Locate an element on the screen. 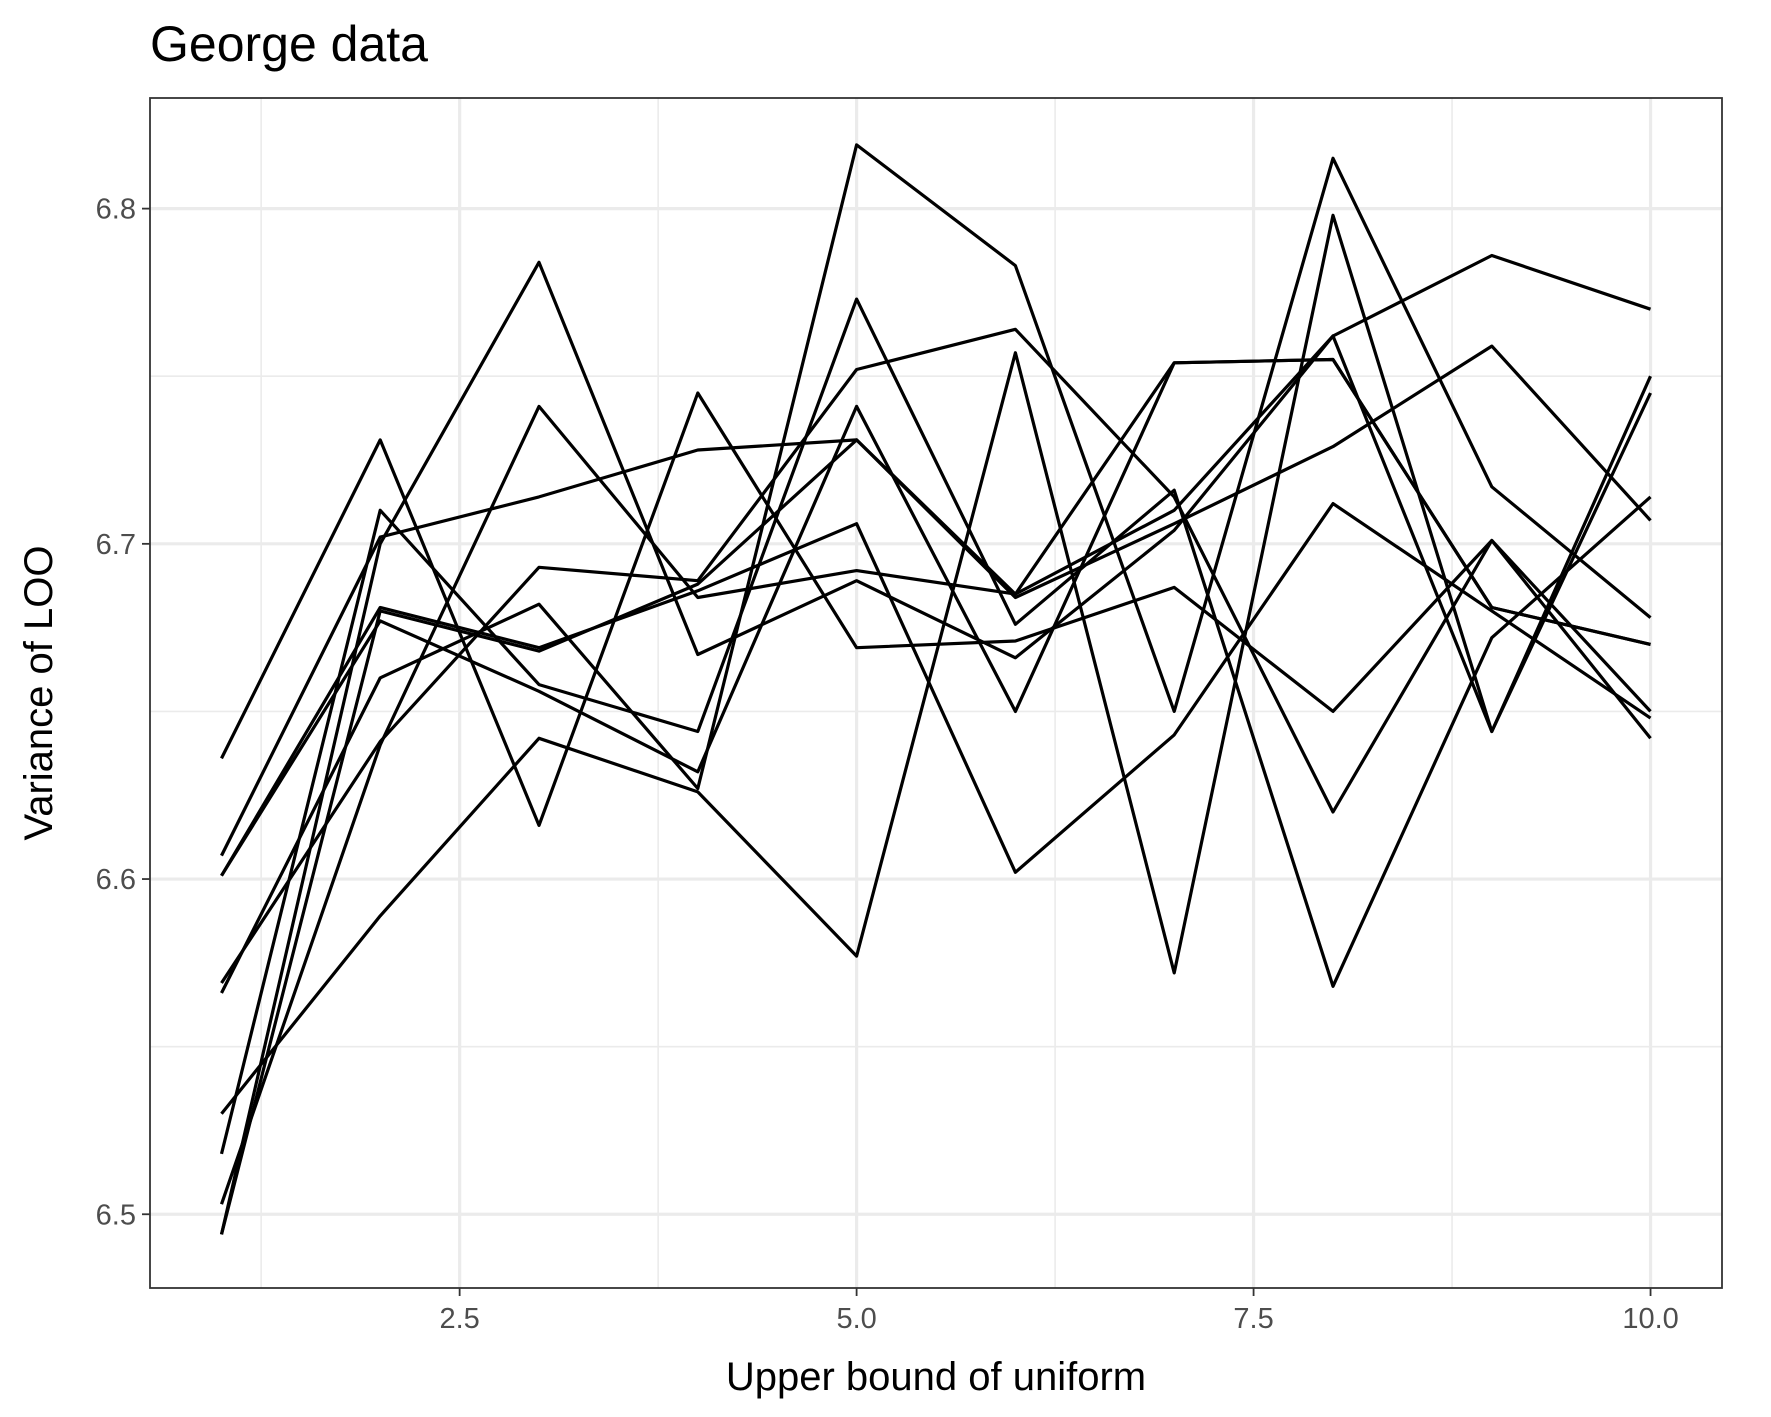  x-tick-label: 2.5 is located at coordinates (459, 1319).